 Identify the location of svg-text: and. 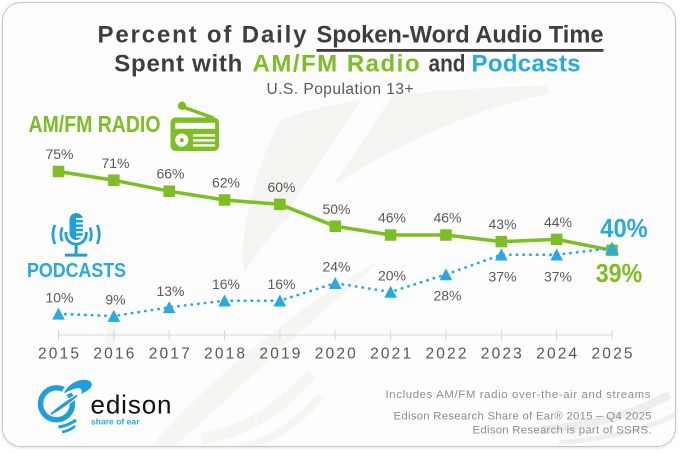
(447, 64).